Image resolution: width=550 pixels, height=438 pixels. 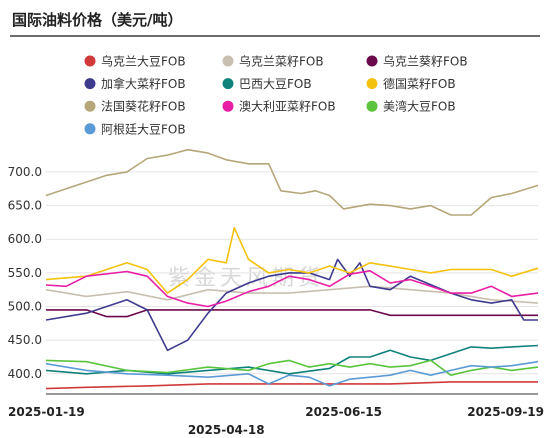 I want to click on x-tick-label: 2025-04-18, so click(x=226, y=430).